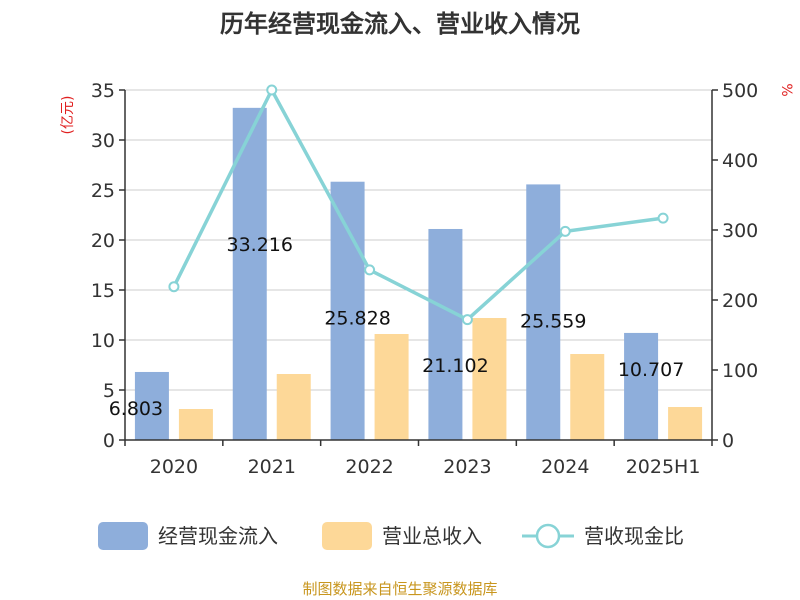  Describe the element at coordinates (663, 467) in the screenshot. I see `x-tick-label: 2025H1` at that location.